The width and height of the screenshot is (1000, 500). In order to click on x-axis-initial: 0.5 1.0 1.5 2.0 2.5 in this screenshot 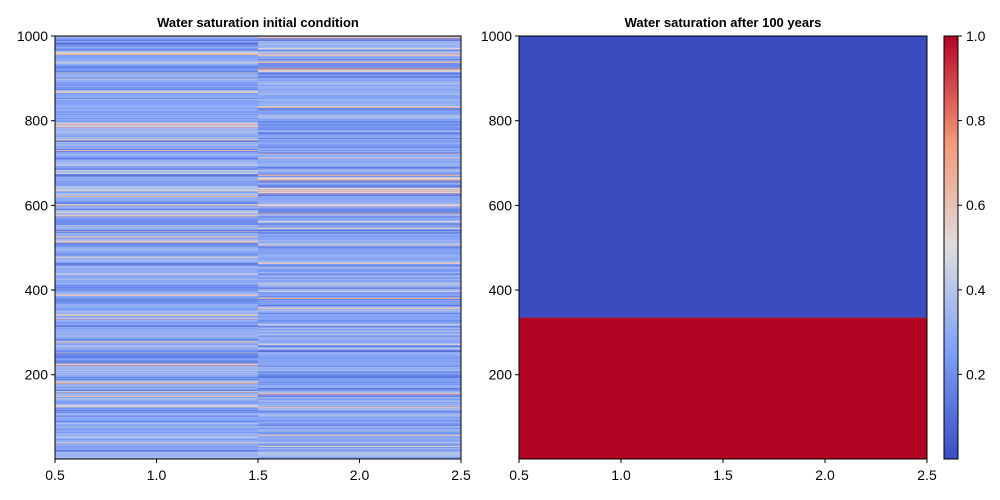, I will do `click(258, 471)`.